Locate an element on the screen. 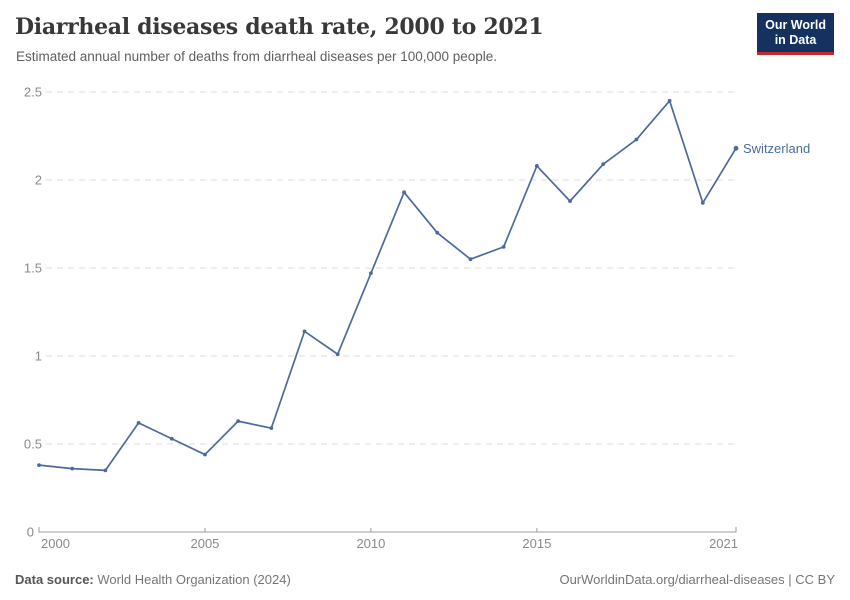 The image size is (850, 600). y-tick-label-0: 0 is located at coordinates (30, 532).